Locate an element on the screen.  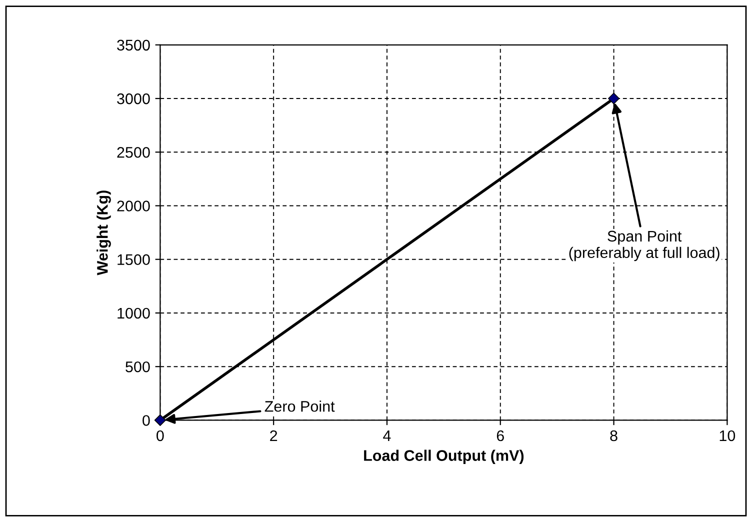
y-tick-label: 2500 is located at coordinates (133, 152).